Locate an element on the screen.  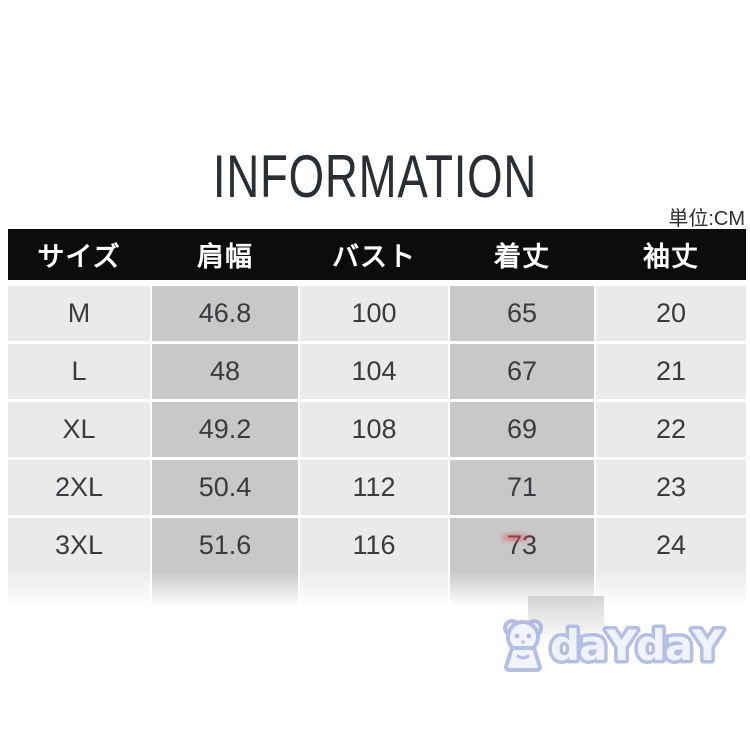
column-header-sleeve: 袖丈 is located at coordinates (671, 257).